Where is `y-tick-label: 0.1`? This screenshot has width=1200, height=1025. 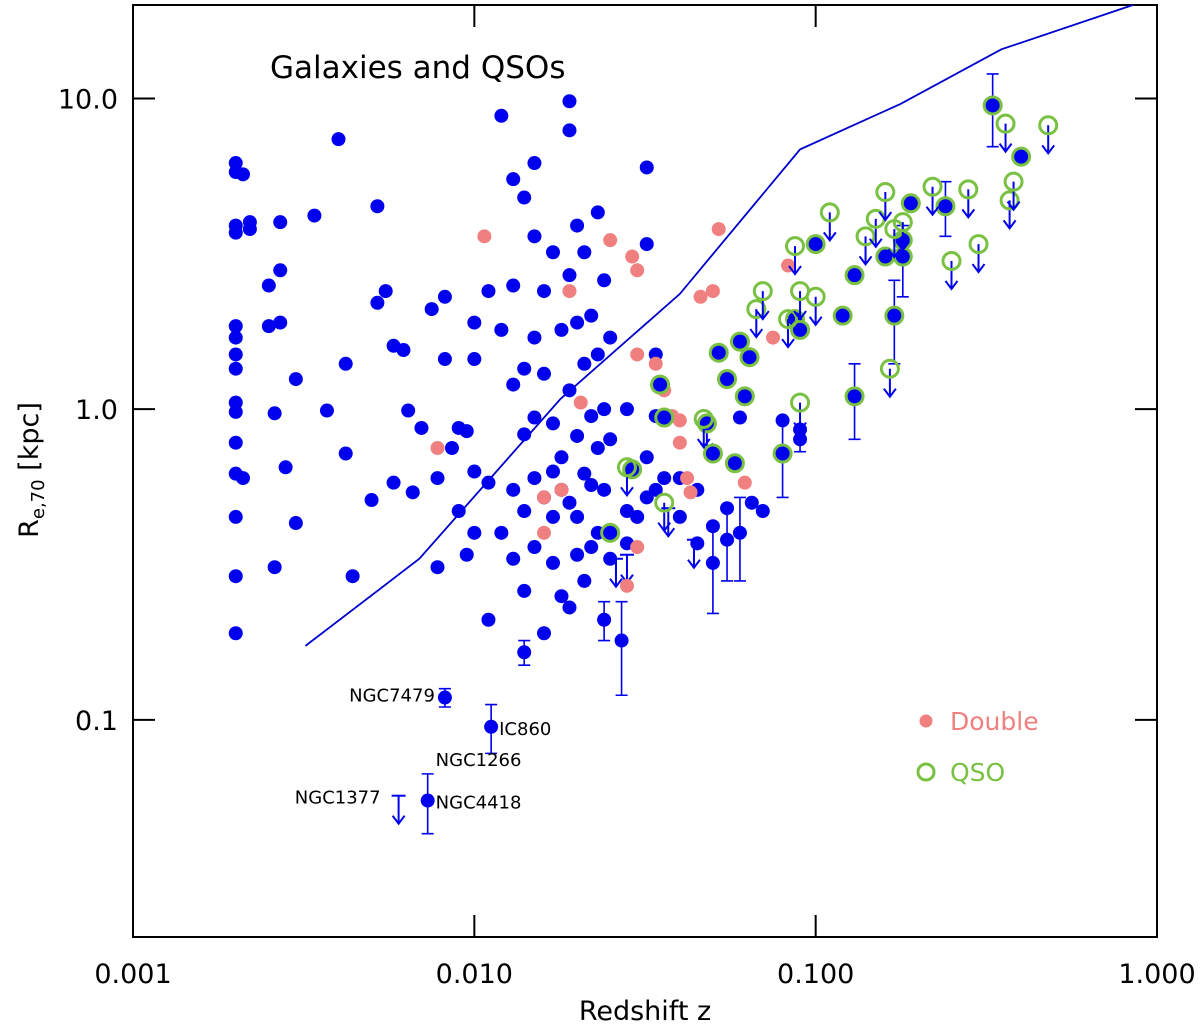 y-tick-label: 0.1 is located at coordinates (96, 721).